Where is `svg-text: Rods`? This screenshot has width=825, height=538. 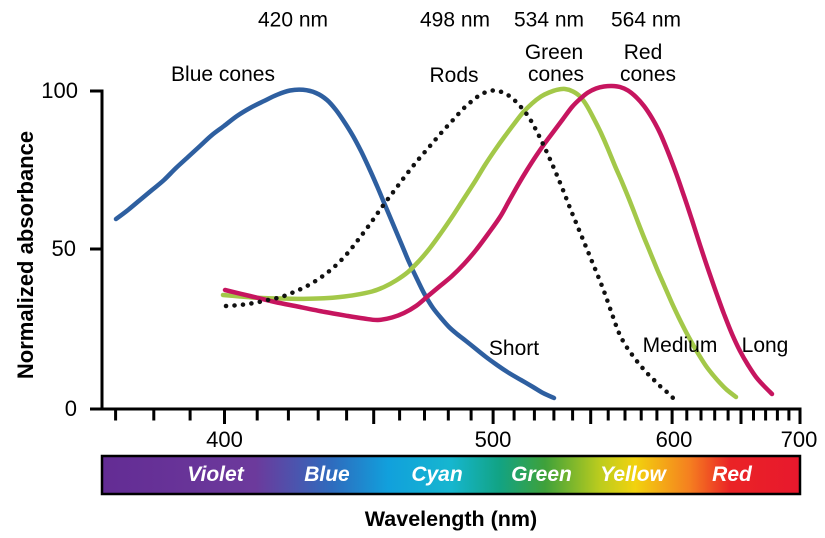 svg-text: Rods is located at coordinates (453, 75).